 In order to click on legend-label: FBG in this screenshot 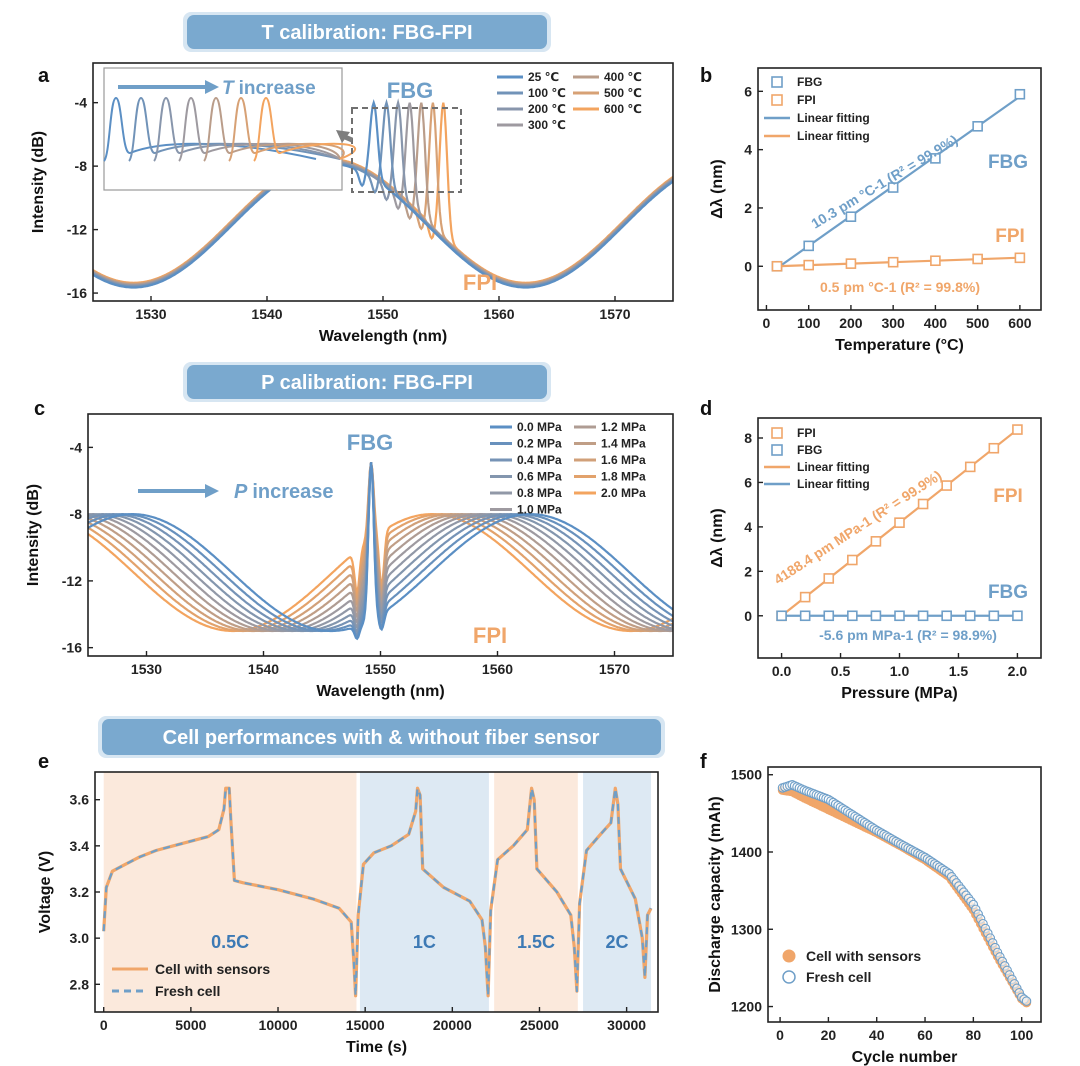, I will do `click(809, 82)`.